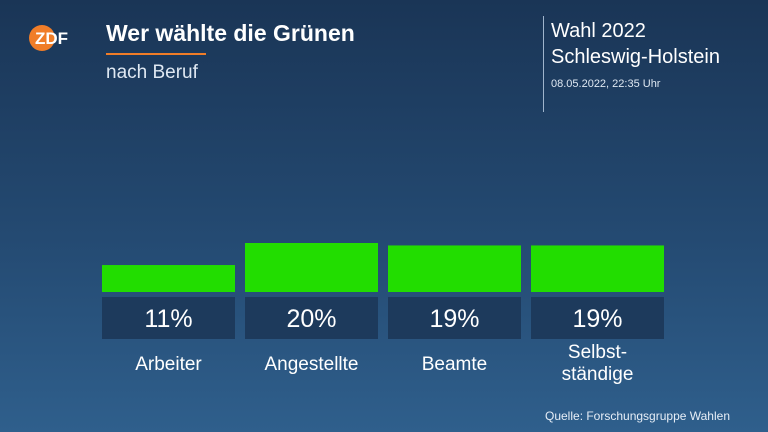 This screenshot has height=432, width=768. I want to click on election-region: Schleswig-Holstein, so click(635, 57).